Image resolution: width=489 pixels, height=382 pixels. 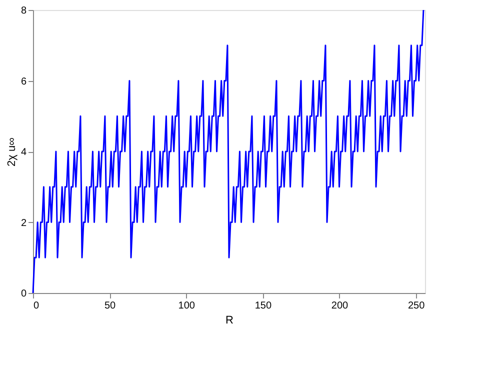 What do you see at coordinates (340, 306) in the screenshot?
I see `x-tick-label: 200` at bounding box center [340, 306].